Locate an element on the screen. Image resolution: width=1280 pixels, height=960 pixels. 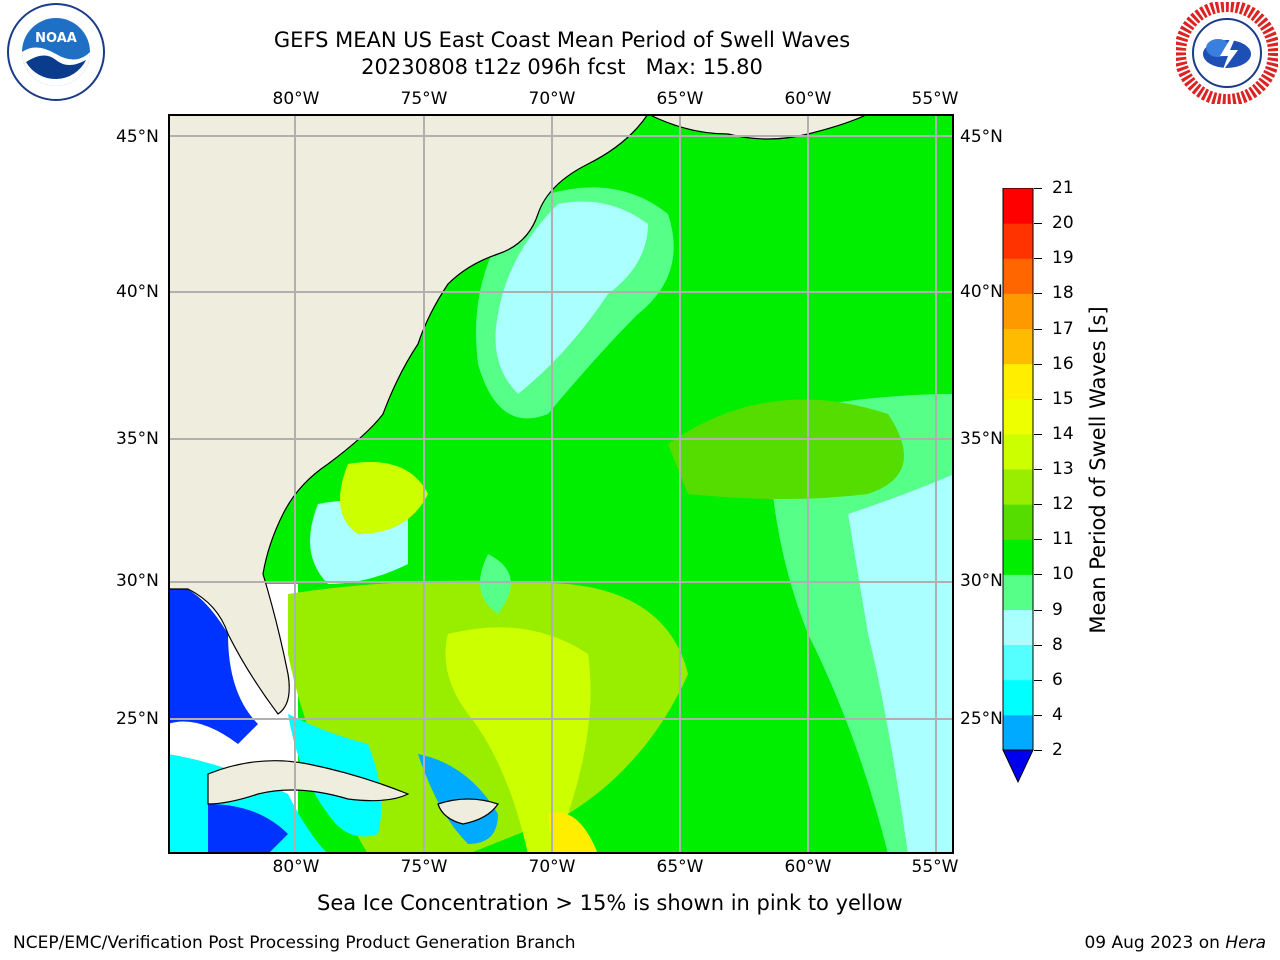
colorbar-tick-label: 9 is located at coordinates (1057, 609).